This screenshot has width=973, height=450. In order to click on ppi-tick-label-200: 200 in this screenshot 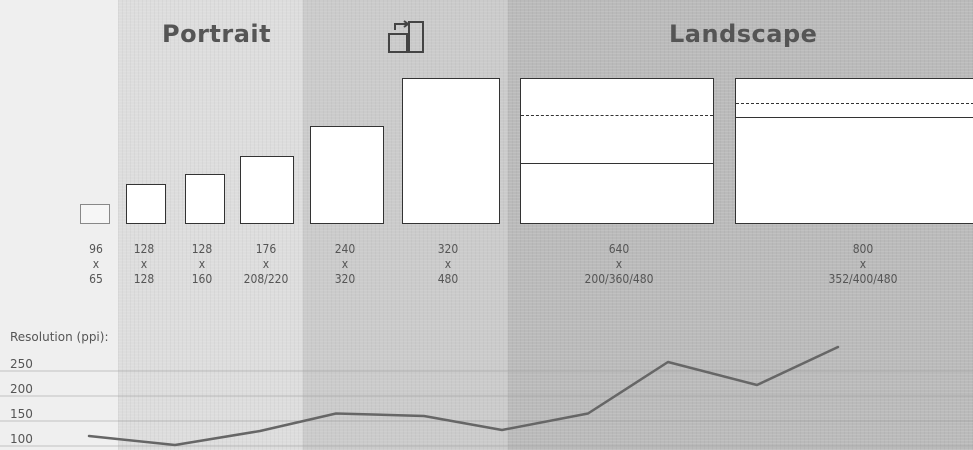, I will do `click(21, 389)`.